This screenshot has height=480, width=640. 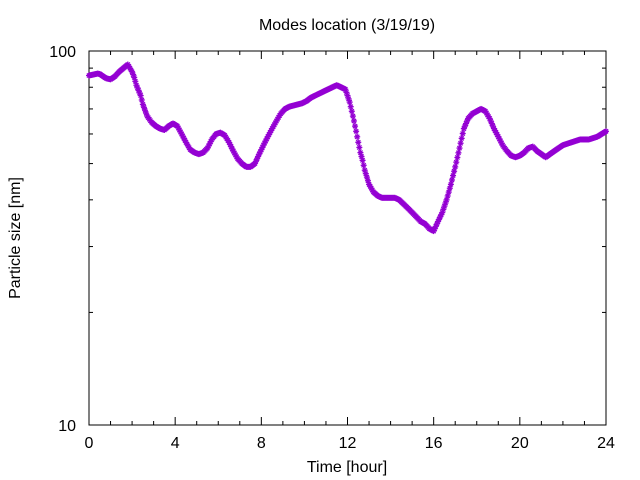 I want to click on x-axis-label: Time [hour], so click(x=347, y=467).